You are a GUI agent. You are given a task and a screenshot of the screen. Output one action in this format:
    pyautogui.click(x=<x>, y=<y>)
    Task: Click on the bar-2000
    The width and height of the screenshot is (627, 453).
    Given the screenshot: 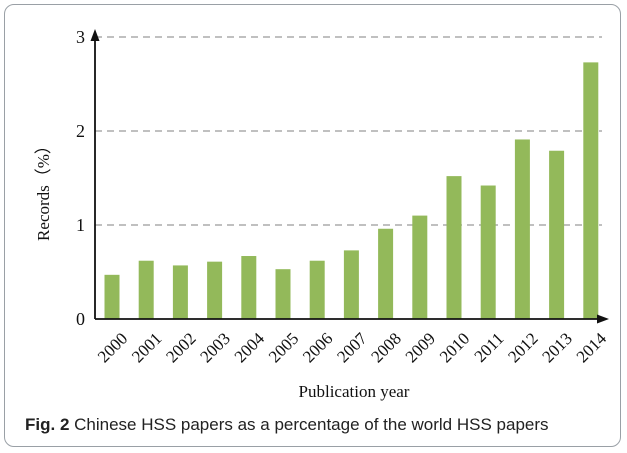 What is the action you would take?
    pyautogui.click(x=112, y=296)
    